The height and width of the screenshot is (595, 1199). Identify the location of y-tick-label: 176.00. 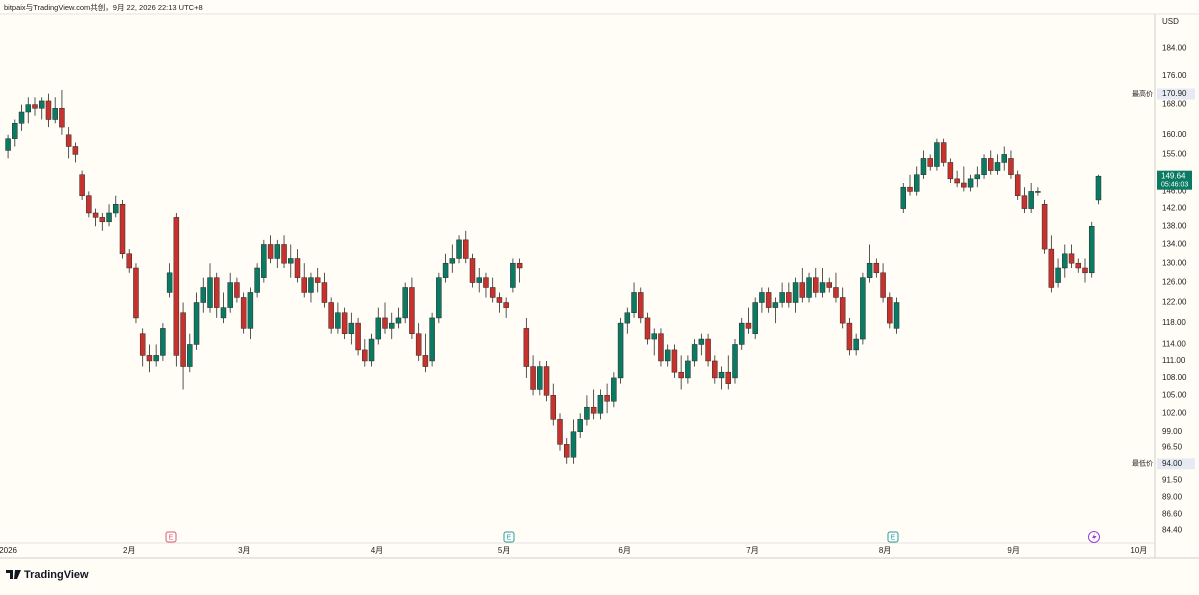
(1174, 75).